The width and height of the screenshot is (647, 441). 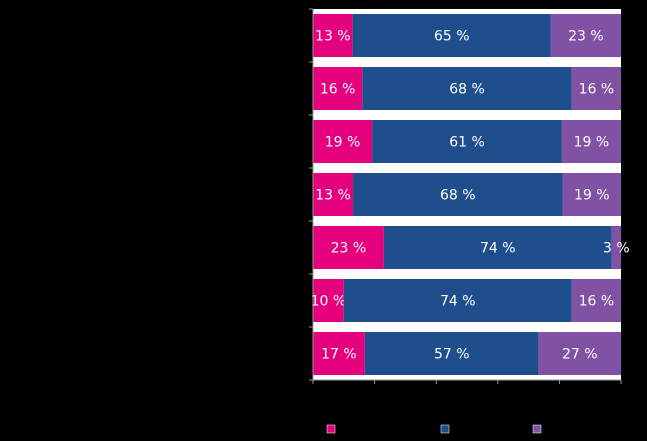 I want to click on bar-value-label: 10 %, so click(x=329, y=302).